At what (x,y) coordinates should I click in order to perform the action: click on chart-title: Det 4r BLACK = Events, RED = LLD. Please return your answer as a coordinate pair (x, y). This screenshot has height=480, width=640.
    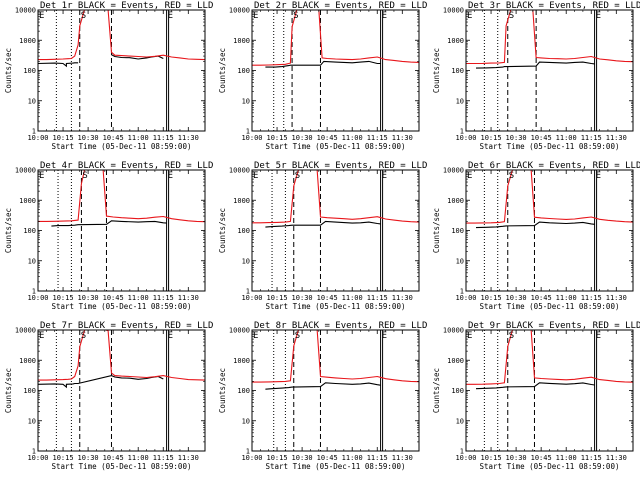
    Looking at the image, I should click on (126, 166).